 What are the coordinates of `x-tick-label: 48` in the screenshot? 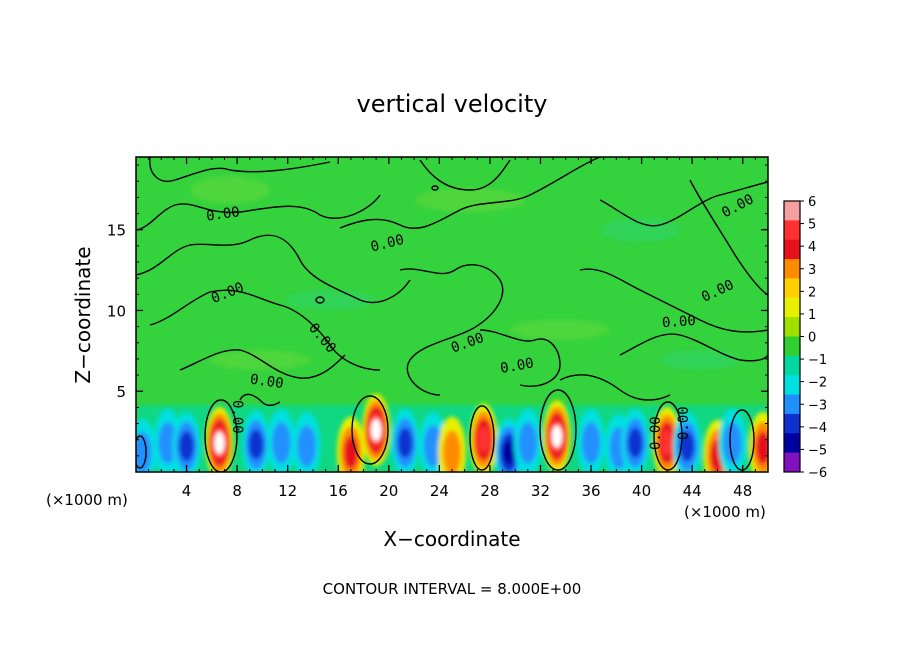 It's located at (742, 491).